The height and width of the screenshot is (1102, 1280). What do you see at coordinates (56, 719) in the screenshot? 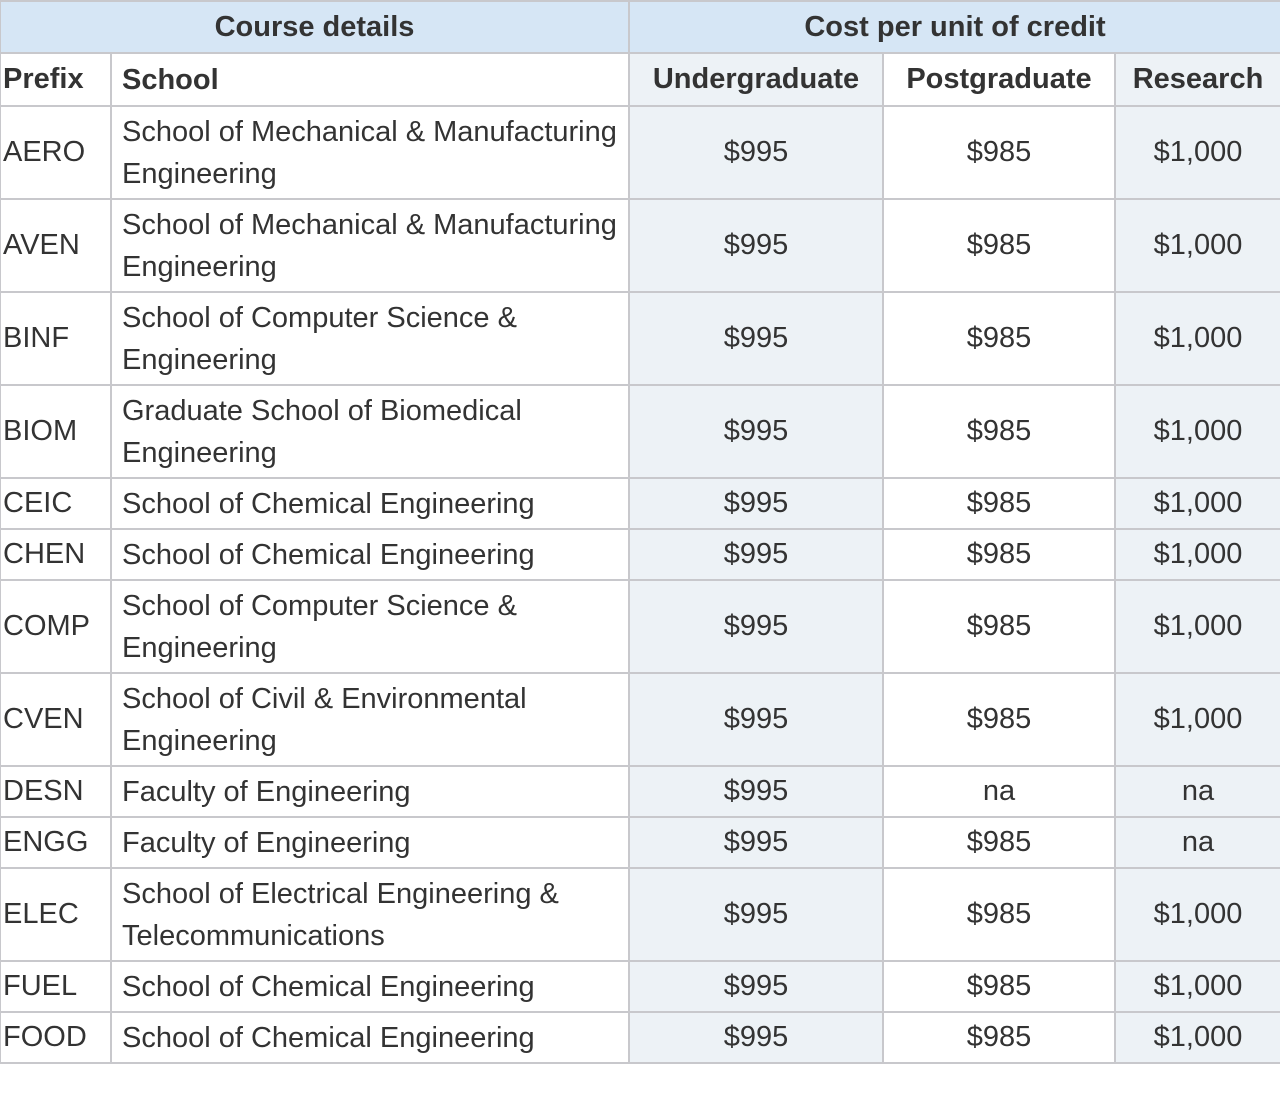
I see `cell-prefix: CVEN` at bounding box center [56, 719].